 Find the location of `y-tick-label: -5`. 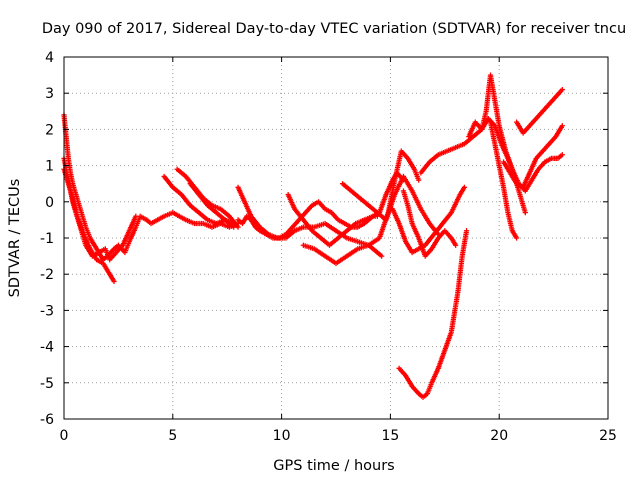

y-tick-label: -5 is located at coordinates (47, 384).